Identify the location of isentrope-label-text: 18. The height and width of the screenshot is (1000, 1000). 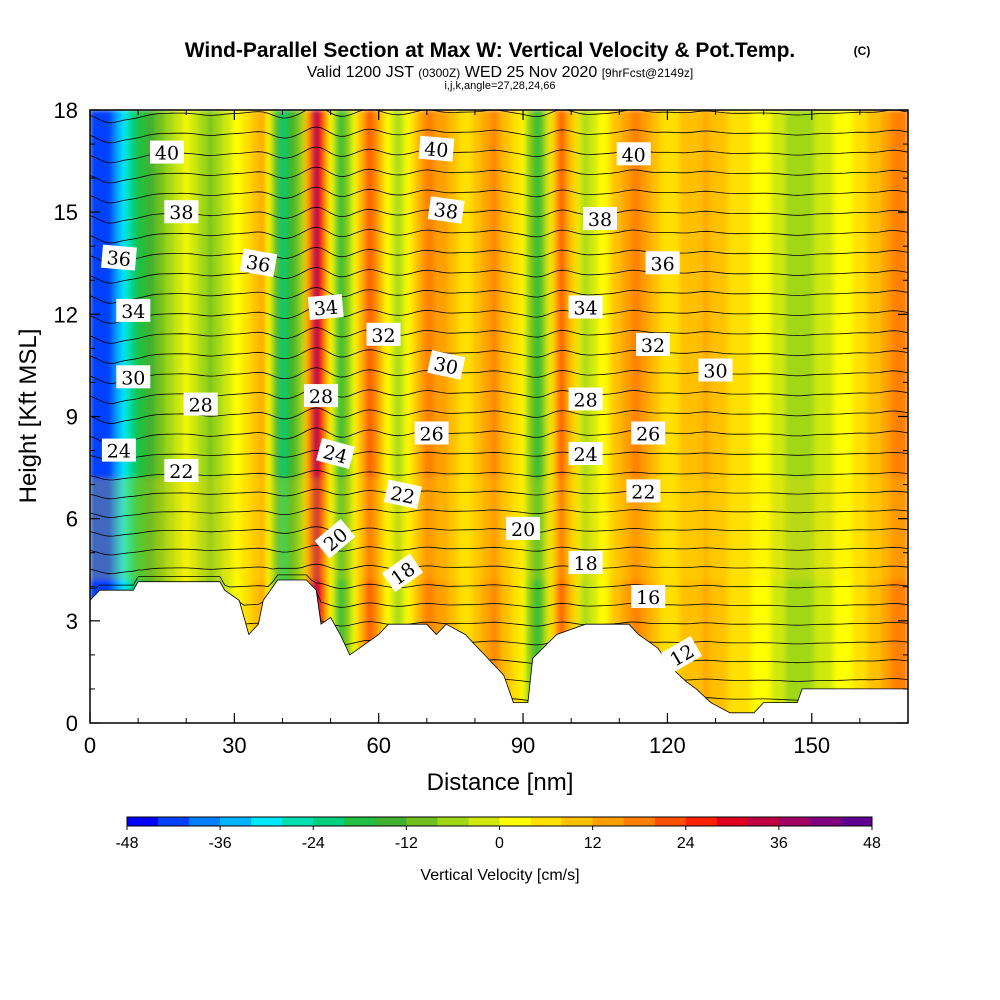
(586, 564).